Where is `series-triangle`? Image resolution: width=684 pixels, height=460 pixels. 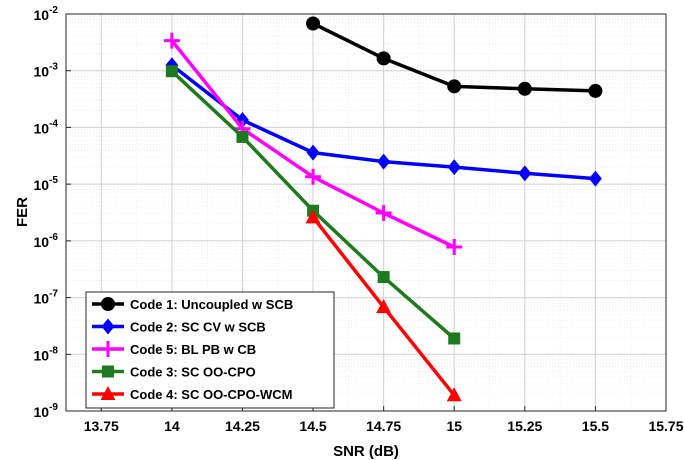
series-triangle is located at coordinates (383, 305).